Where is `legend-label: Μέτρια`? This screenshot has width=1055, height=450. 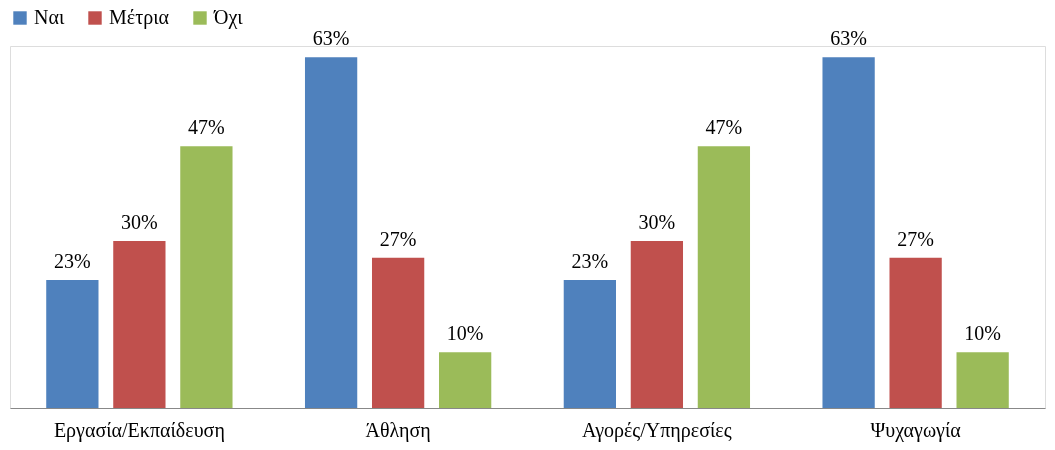
legend-label: Μέτρια is located at coordinates (139, 17).